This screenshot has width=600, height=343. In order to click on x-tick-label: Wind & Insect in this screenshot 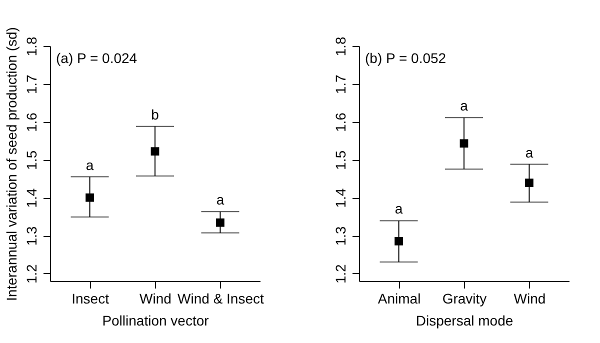, I will do `click(221, 298)`.